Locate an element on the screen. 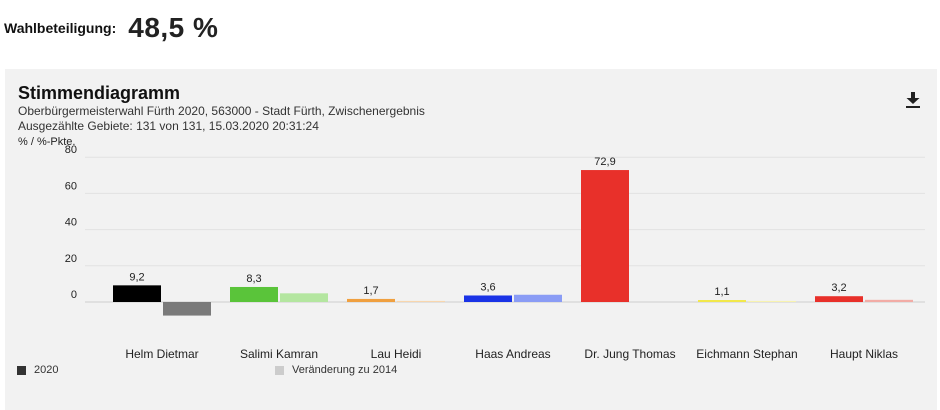  y-tick-label: 20 is located at coordinates (71, 259).